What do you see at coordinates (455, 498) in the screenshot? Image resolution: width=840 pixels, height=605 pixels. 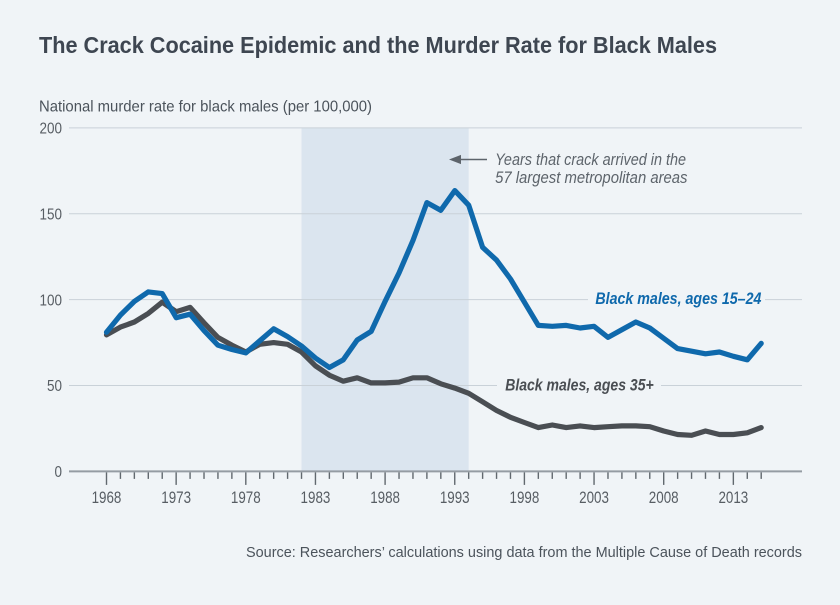 I see `x-tick-label-1993: 1993` at bounding box center [455, 498].